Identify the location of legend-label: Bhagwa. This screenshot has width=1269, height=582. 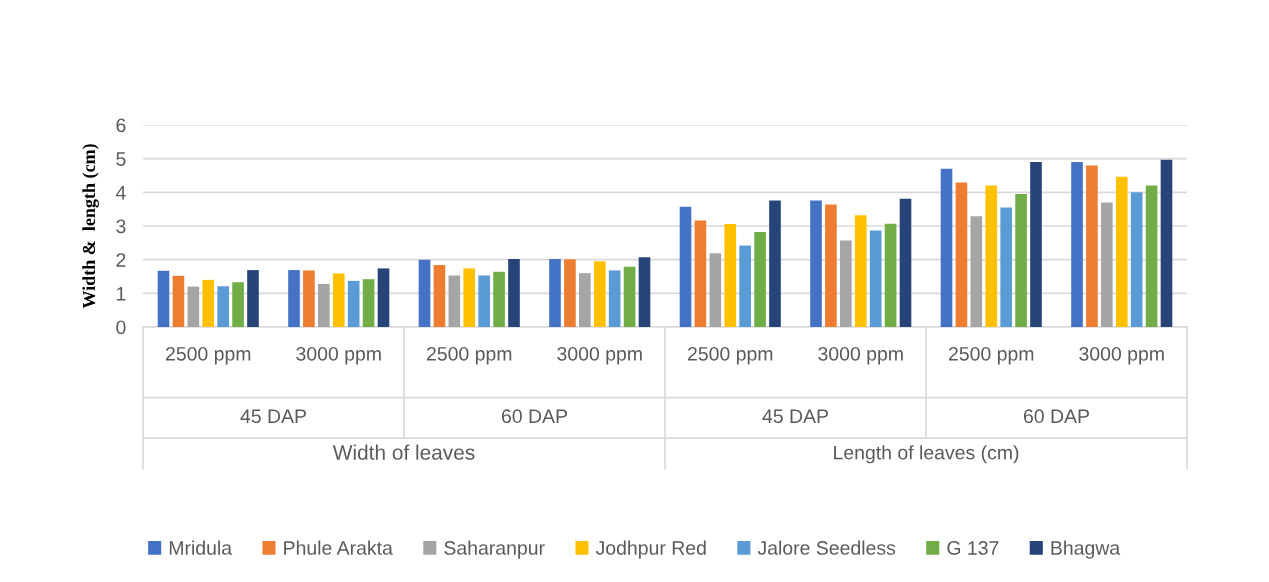
(1086, 549).